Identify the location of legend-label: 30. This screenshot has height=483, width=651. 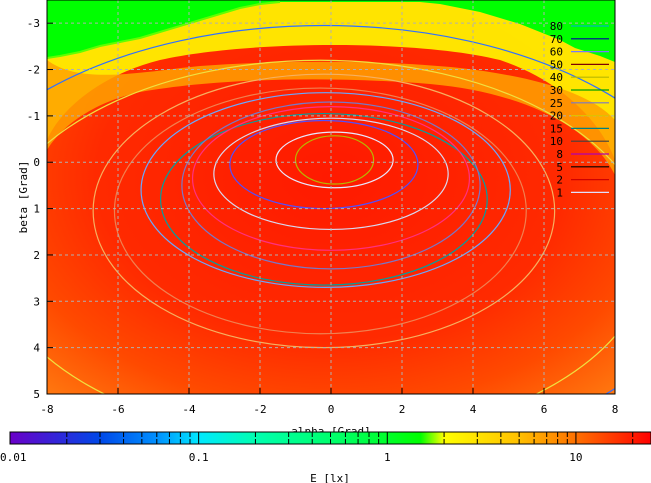
(556, 90).